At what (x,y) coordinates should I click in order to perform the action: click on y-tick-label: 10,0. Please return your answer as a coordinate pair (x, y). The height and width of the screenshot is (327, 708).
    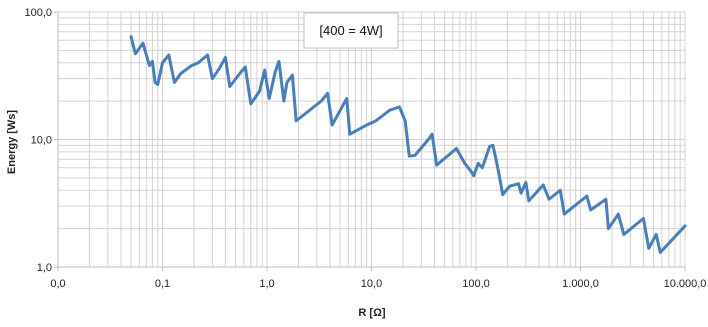
    Looking at the image, I should click on (41, 141).